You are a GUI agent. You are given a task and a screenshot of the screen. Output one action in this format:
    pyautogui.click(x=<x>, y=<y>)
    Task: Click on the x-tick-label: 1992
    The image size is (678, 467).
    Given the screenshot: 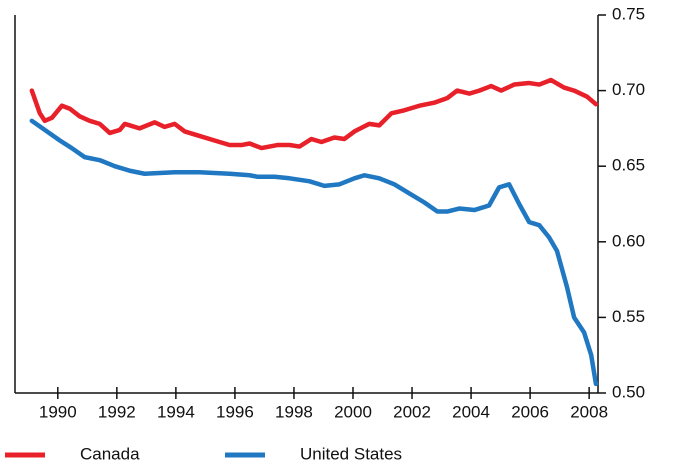 What is the action you would take?
    pyautogui.click(x=117, y=411)
    